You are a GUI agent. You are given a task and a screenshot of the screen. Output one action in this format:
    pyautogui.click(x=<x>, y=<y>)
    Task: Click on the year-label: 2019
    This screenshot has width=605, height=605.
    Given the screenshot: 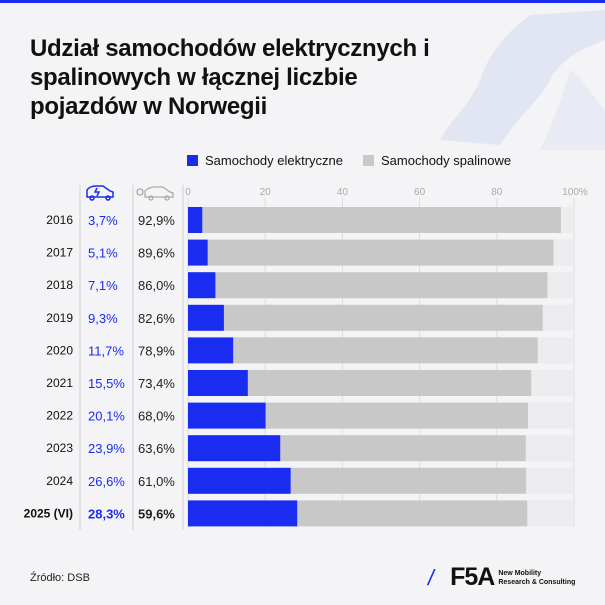 What is the action you would take?
    pyautogui.click(x=59, y=318)
    